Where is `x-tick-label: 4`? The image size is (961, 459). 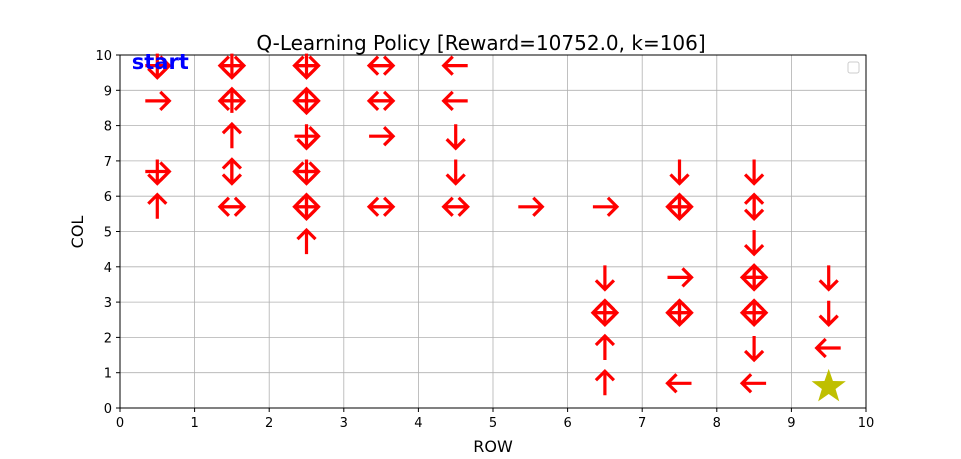 x-tick-label: 4 is located at coordinates (418, 423).